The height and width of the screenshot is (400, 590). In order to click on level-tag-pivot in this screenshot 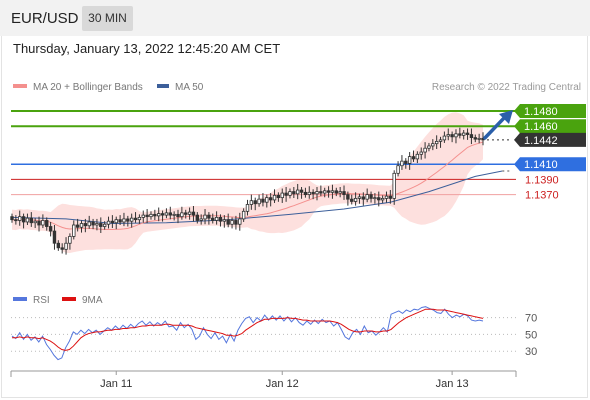, I will do `click(550, 164)`.